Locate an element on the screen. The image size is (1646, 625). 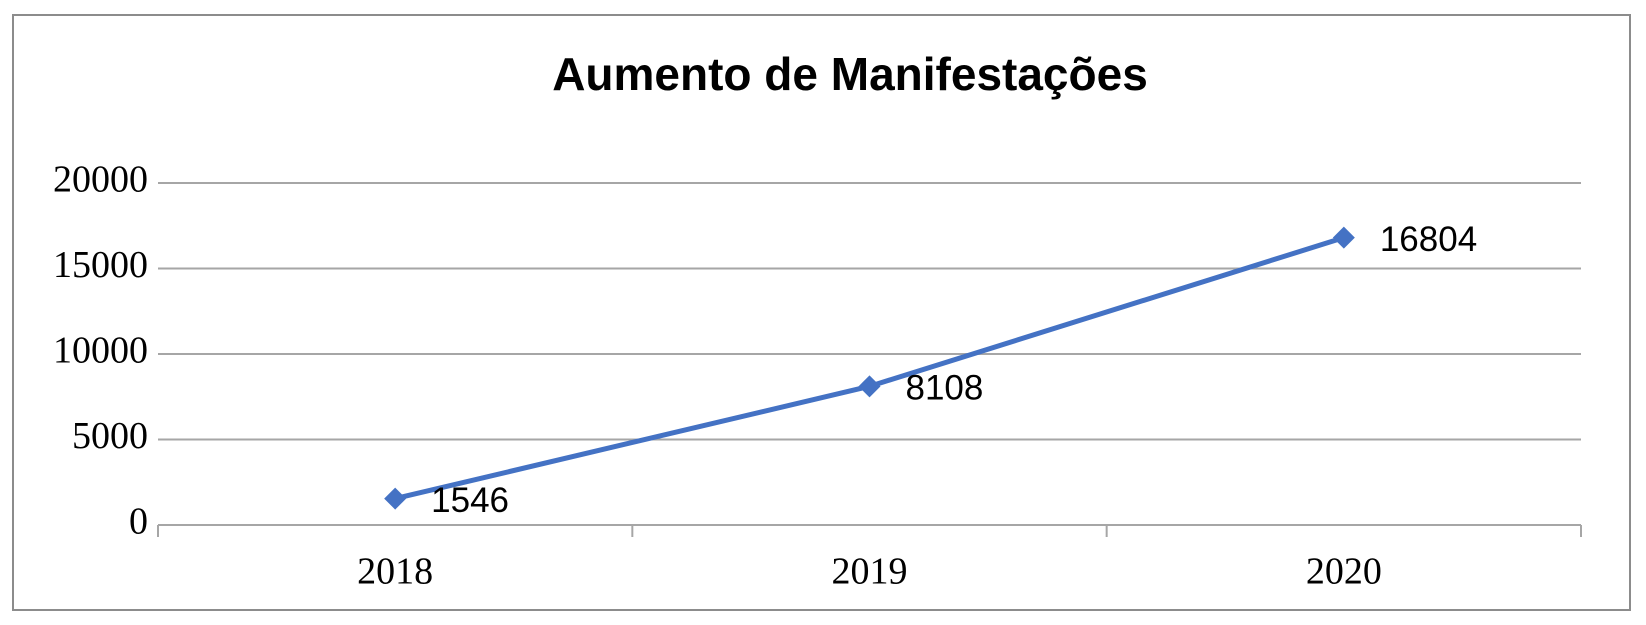
y-tick-label: 20000 is located at coordinates (100, 180).